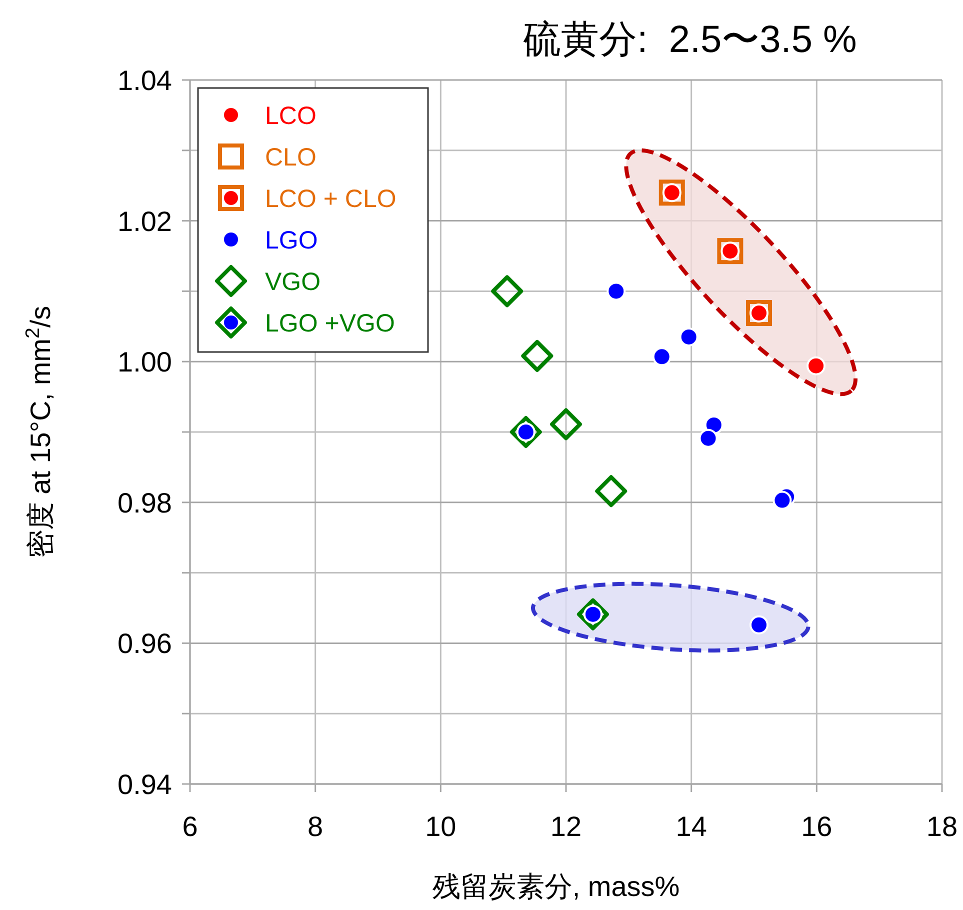 The height and width of the screenshot is (910, 963). Describe the element at coordinates (330, 199) in the screenshot. I see `legend-label: LCO + CLO` at that location.